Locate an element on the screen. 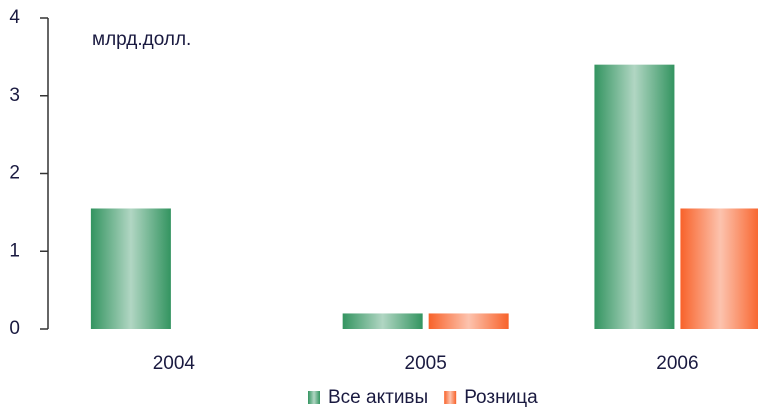 The image size is (758, 409). x-tick-label: 2006 is located at coordinates (677, 363).